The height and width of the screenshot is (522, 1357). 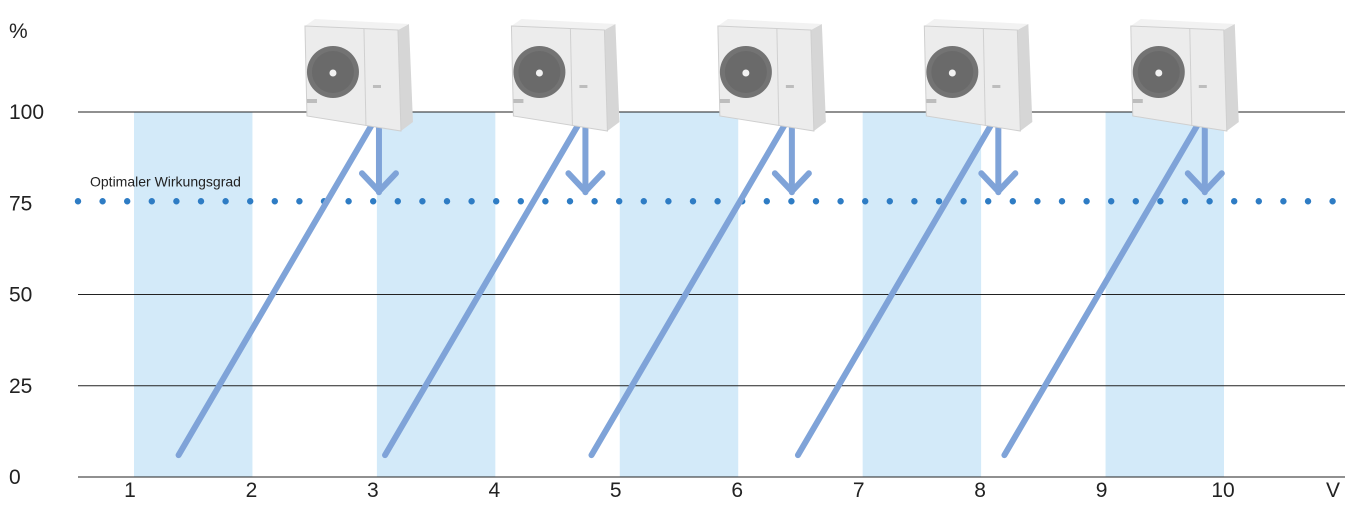 What do you see at coordinates (165, 181) in the screenshot?
I see `reference-line-label: Optimaler Wirkungsgrad` at bounding box center [165, 181].